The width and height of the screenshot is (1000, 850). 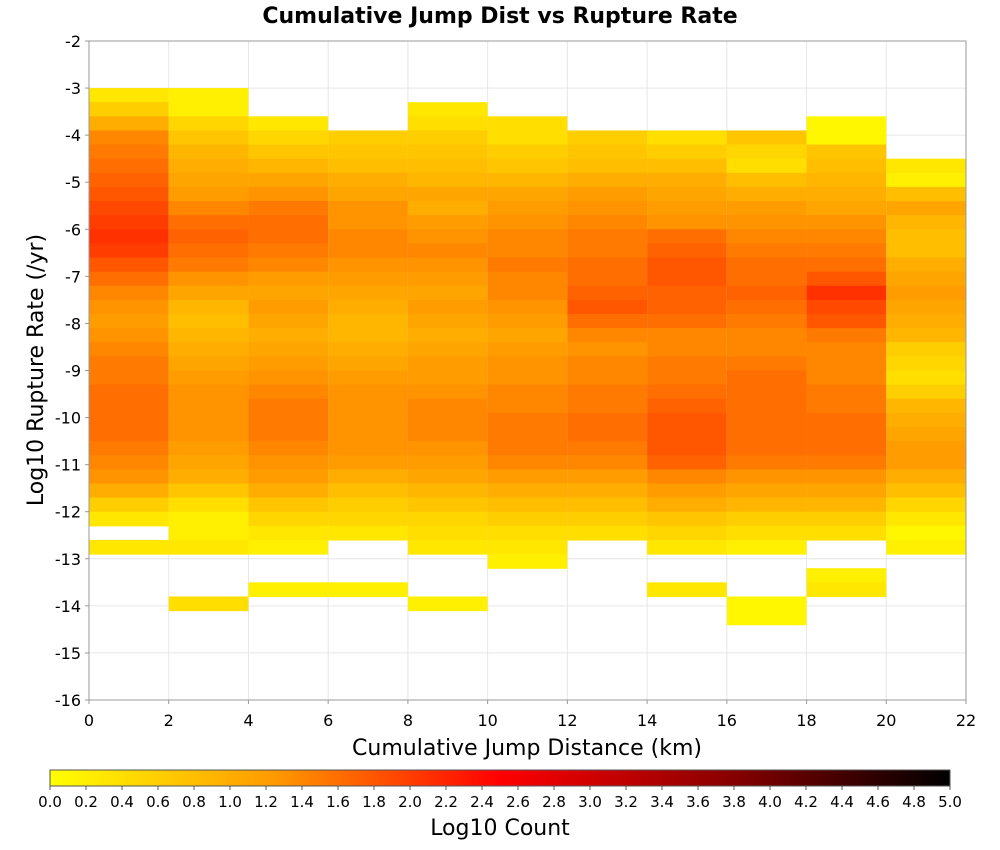 What do you see at coordinates (248, 720) in the screenshot?
I see `x-tick-label: 4` at bounding box center [248, 720].